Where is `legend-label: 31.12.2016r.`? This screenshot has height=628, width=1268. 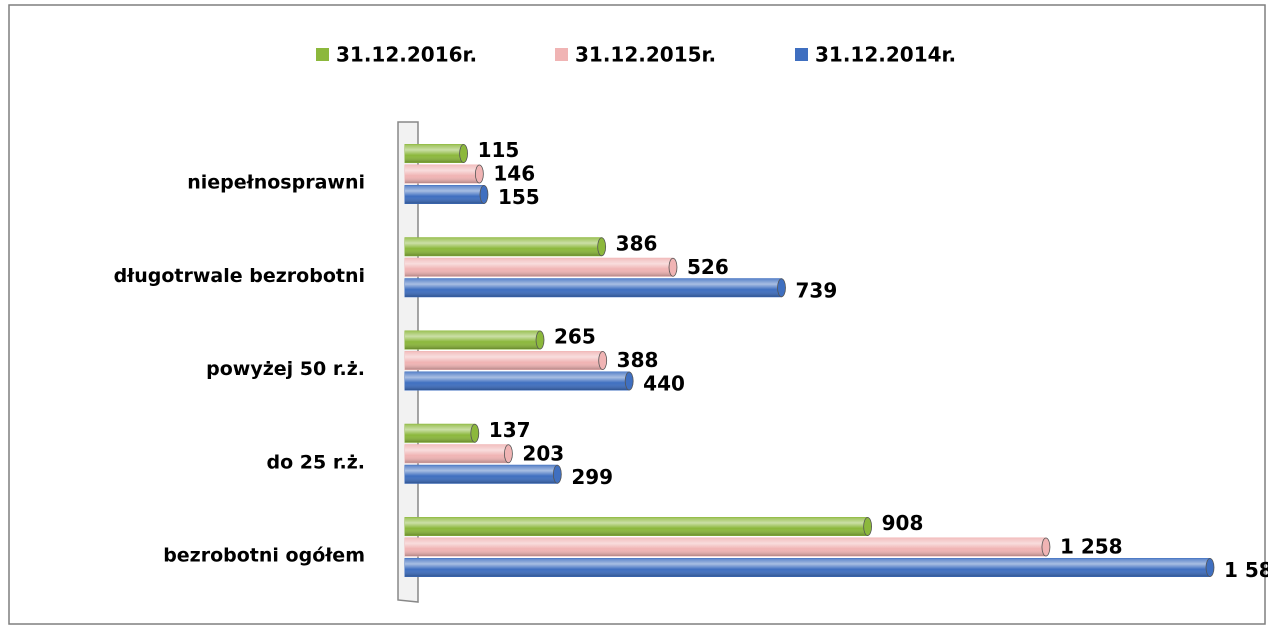 legend-label: 31.12.2016r. is located at coordinates (406, 55).